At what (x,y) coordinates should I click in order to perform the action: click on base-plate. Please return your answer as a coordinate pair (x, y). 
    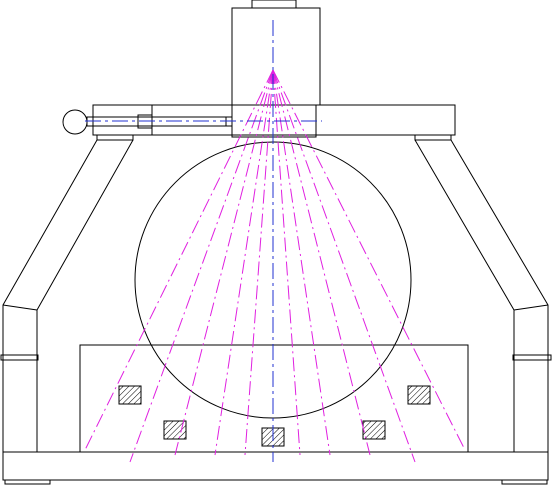
    Looking at the image, I should click on (275, 466).